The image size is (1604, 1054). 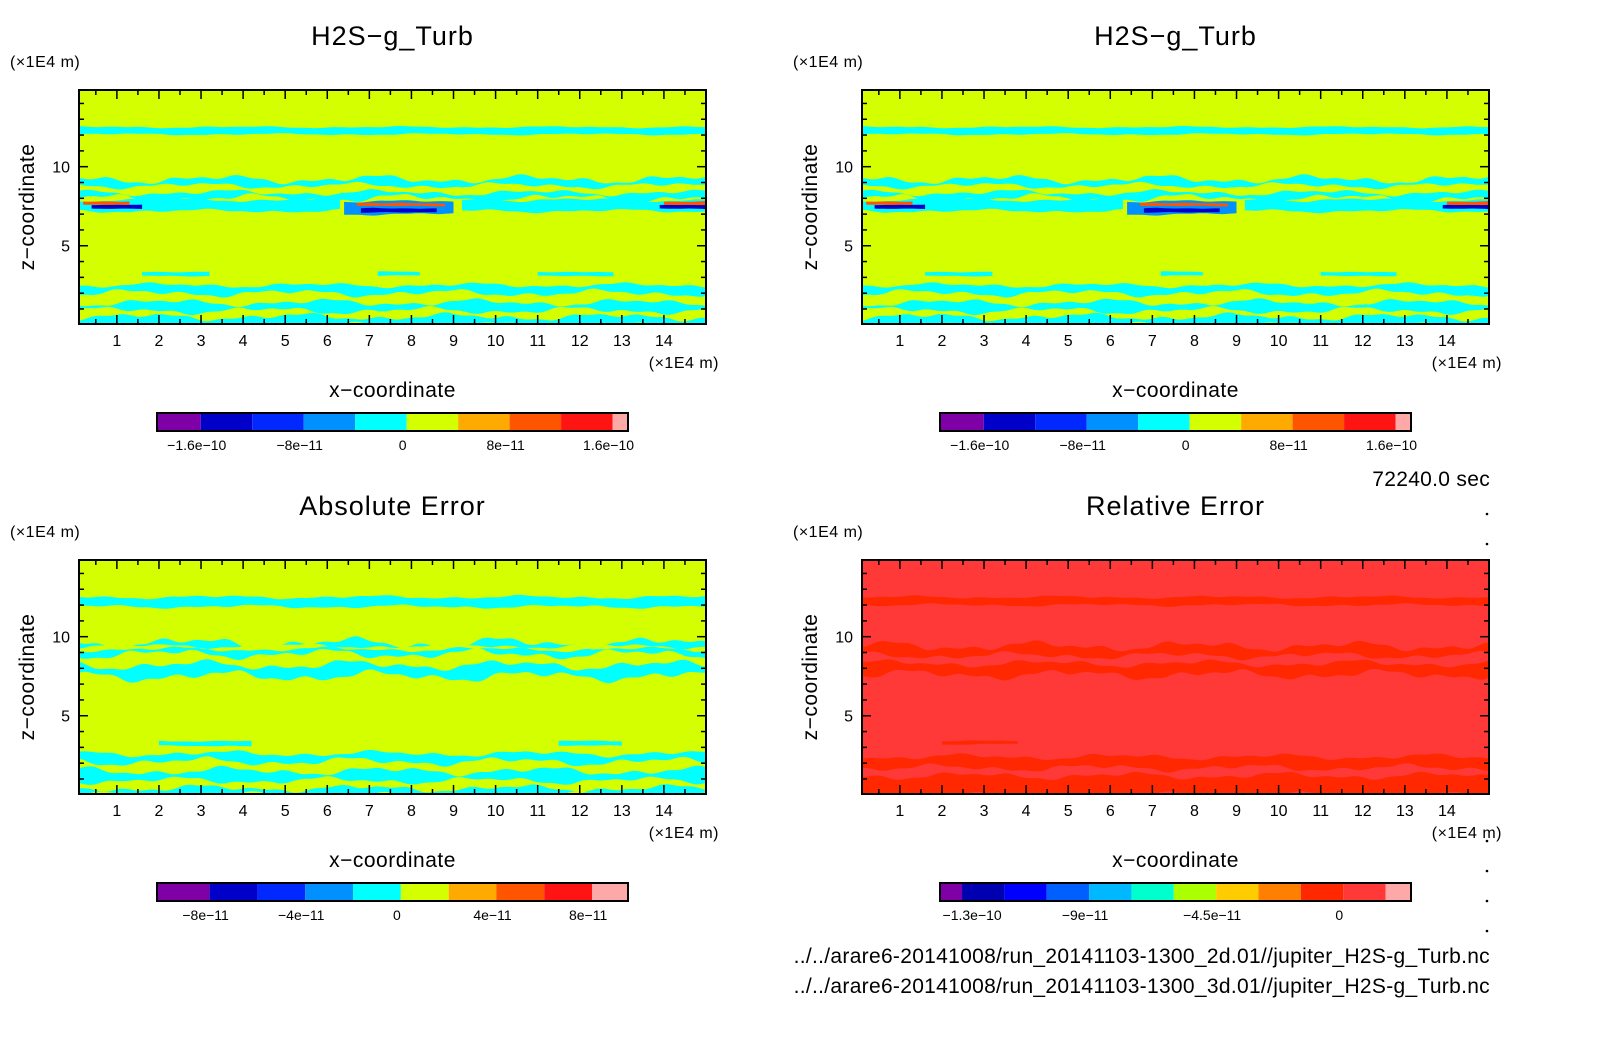 I want to click on colorbar-label: 0, so click(x=403, y=445).